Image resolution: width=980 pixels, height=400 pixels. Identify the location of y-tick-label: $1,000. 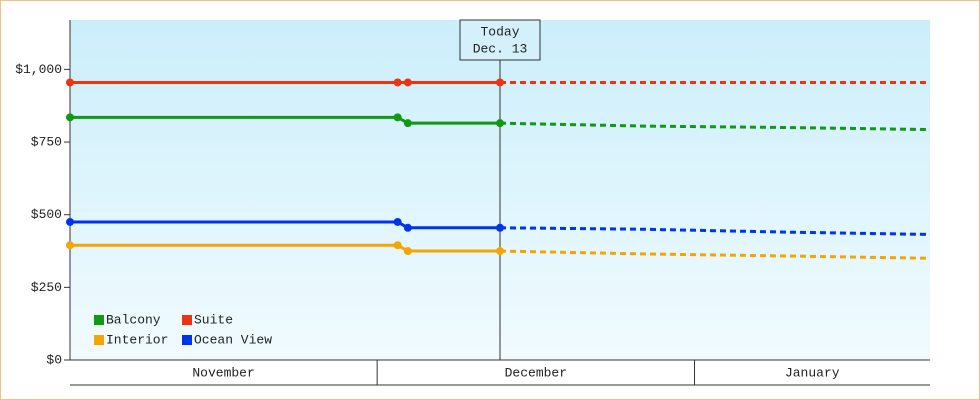
(38, 69).